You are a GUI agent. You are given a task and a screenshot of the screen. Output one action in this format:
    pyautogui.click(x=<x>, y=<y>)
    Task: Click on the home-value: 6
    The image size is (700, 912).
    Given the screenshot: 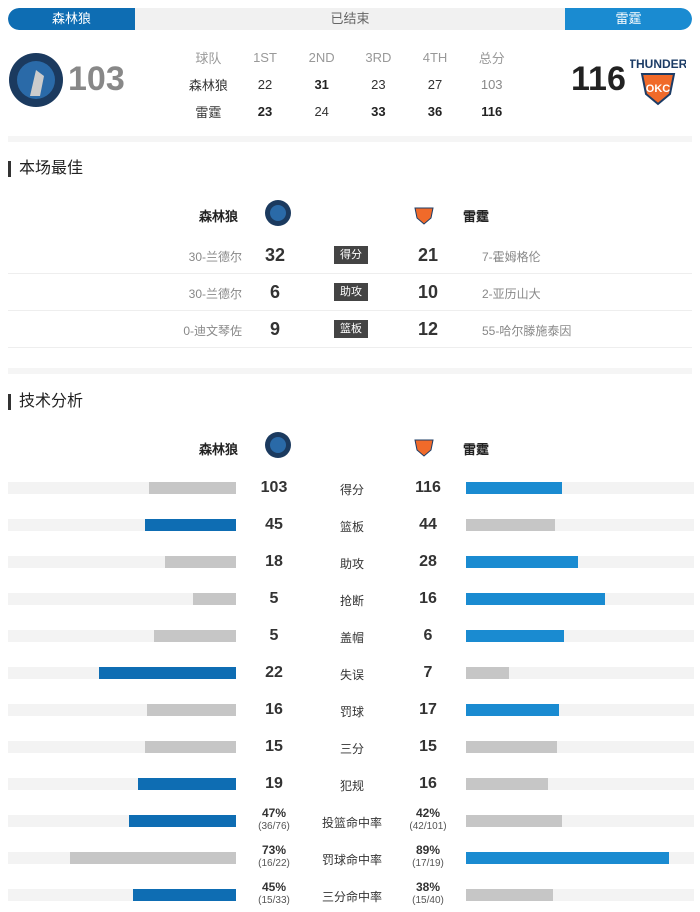 What is the action you would take?
    pyautogui.click(x=274, y=292)
    